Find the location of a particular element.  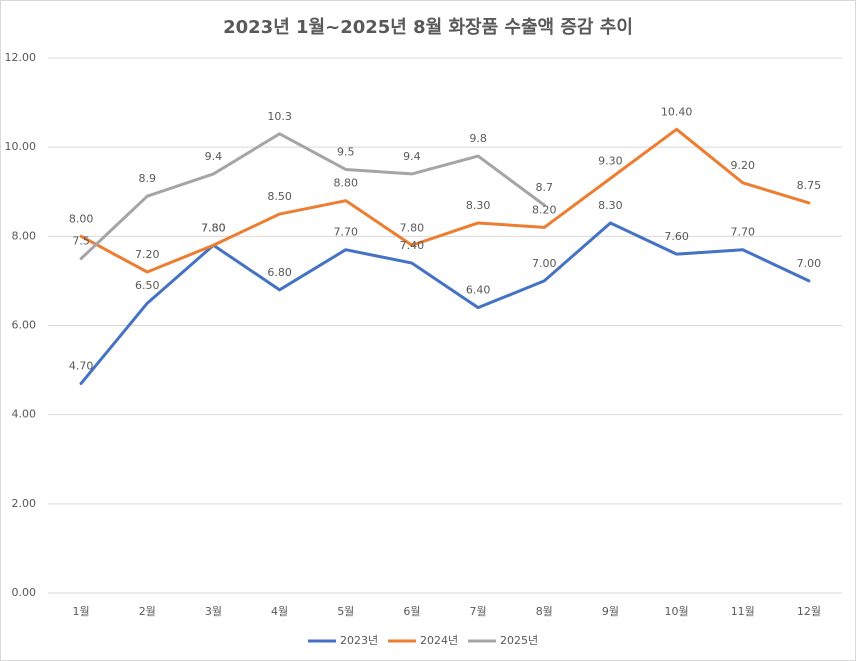

legend-label: 2024년 is located at coordinates (439, 640).